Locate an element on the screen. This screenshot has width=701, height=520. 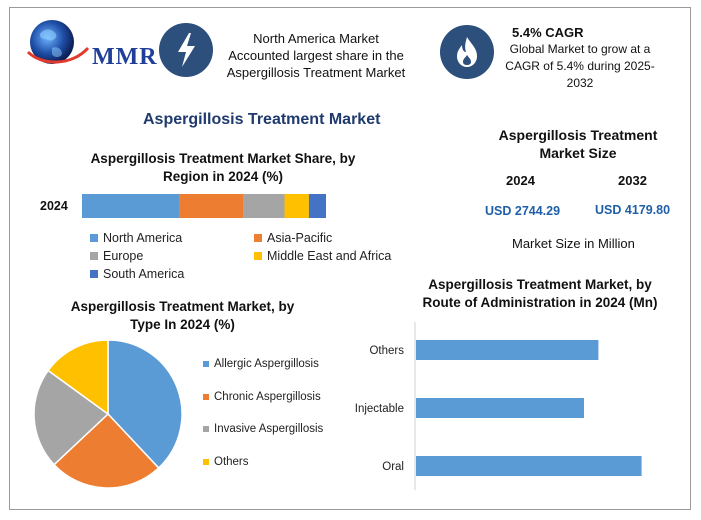
route-bar-label-others: Others is located at coordinates (386, 351).